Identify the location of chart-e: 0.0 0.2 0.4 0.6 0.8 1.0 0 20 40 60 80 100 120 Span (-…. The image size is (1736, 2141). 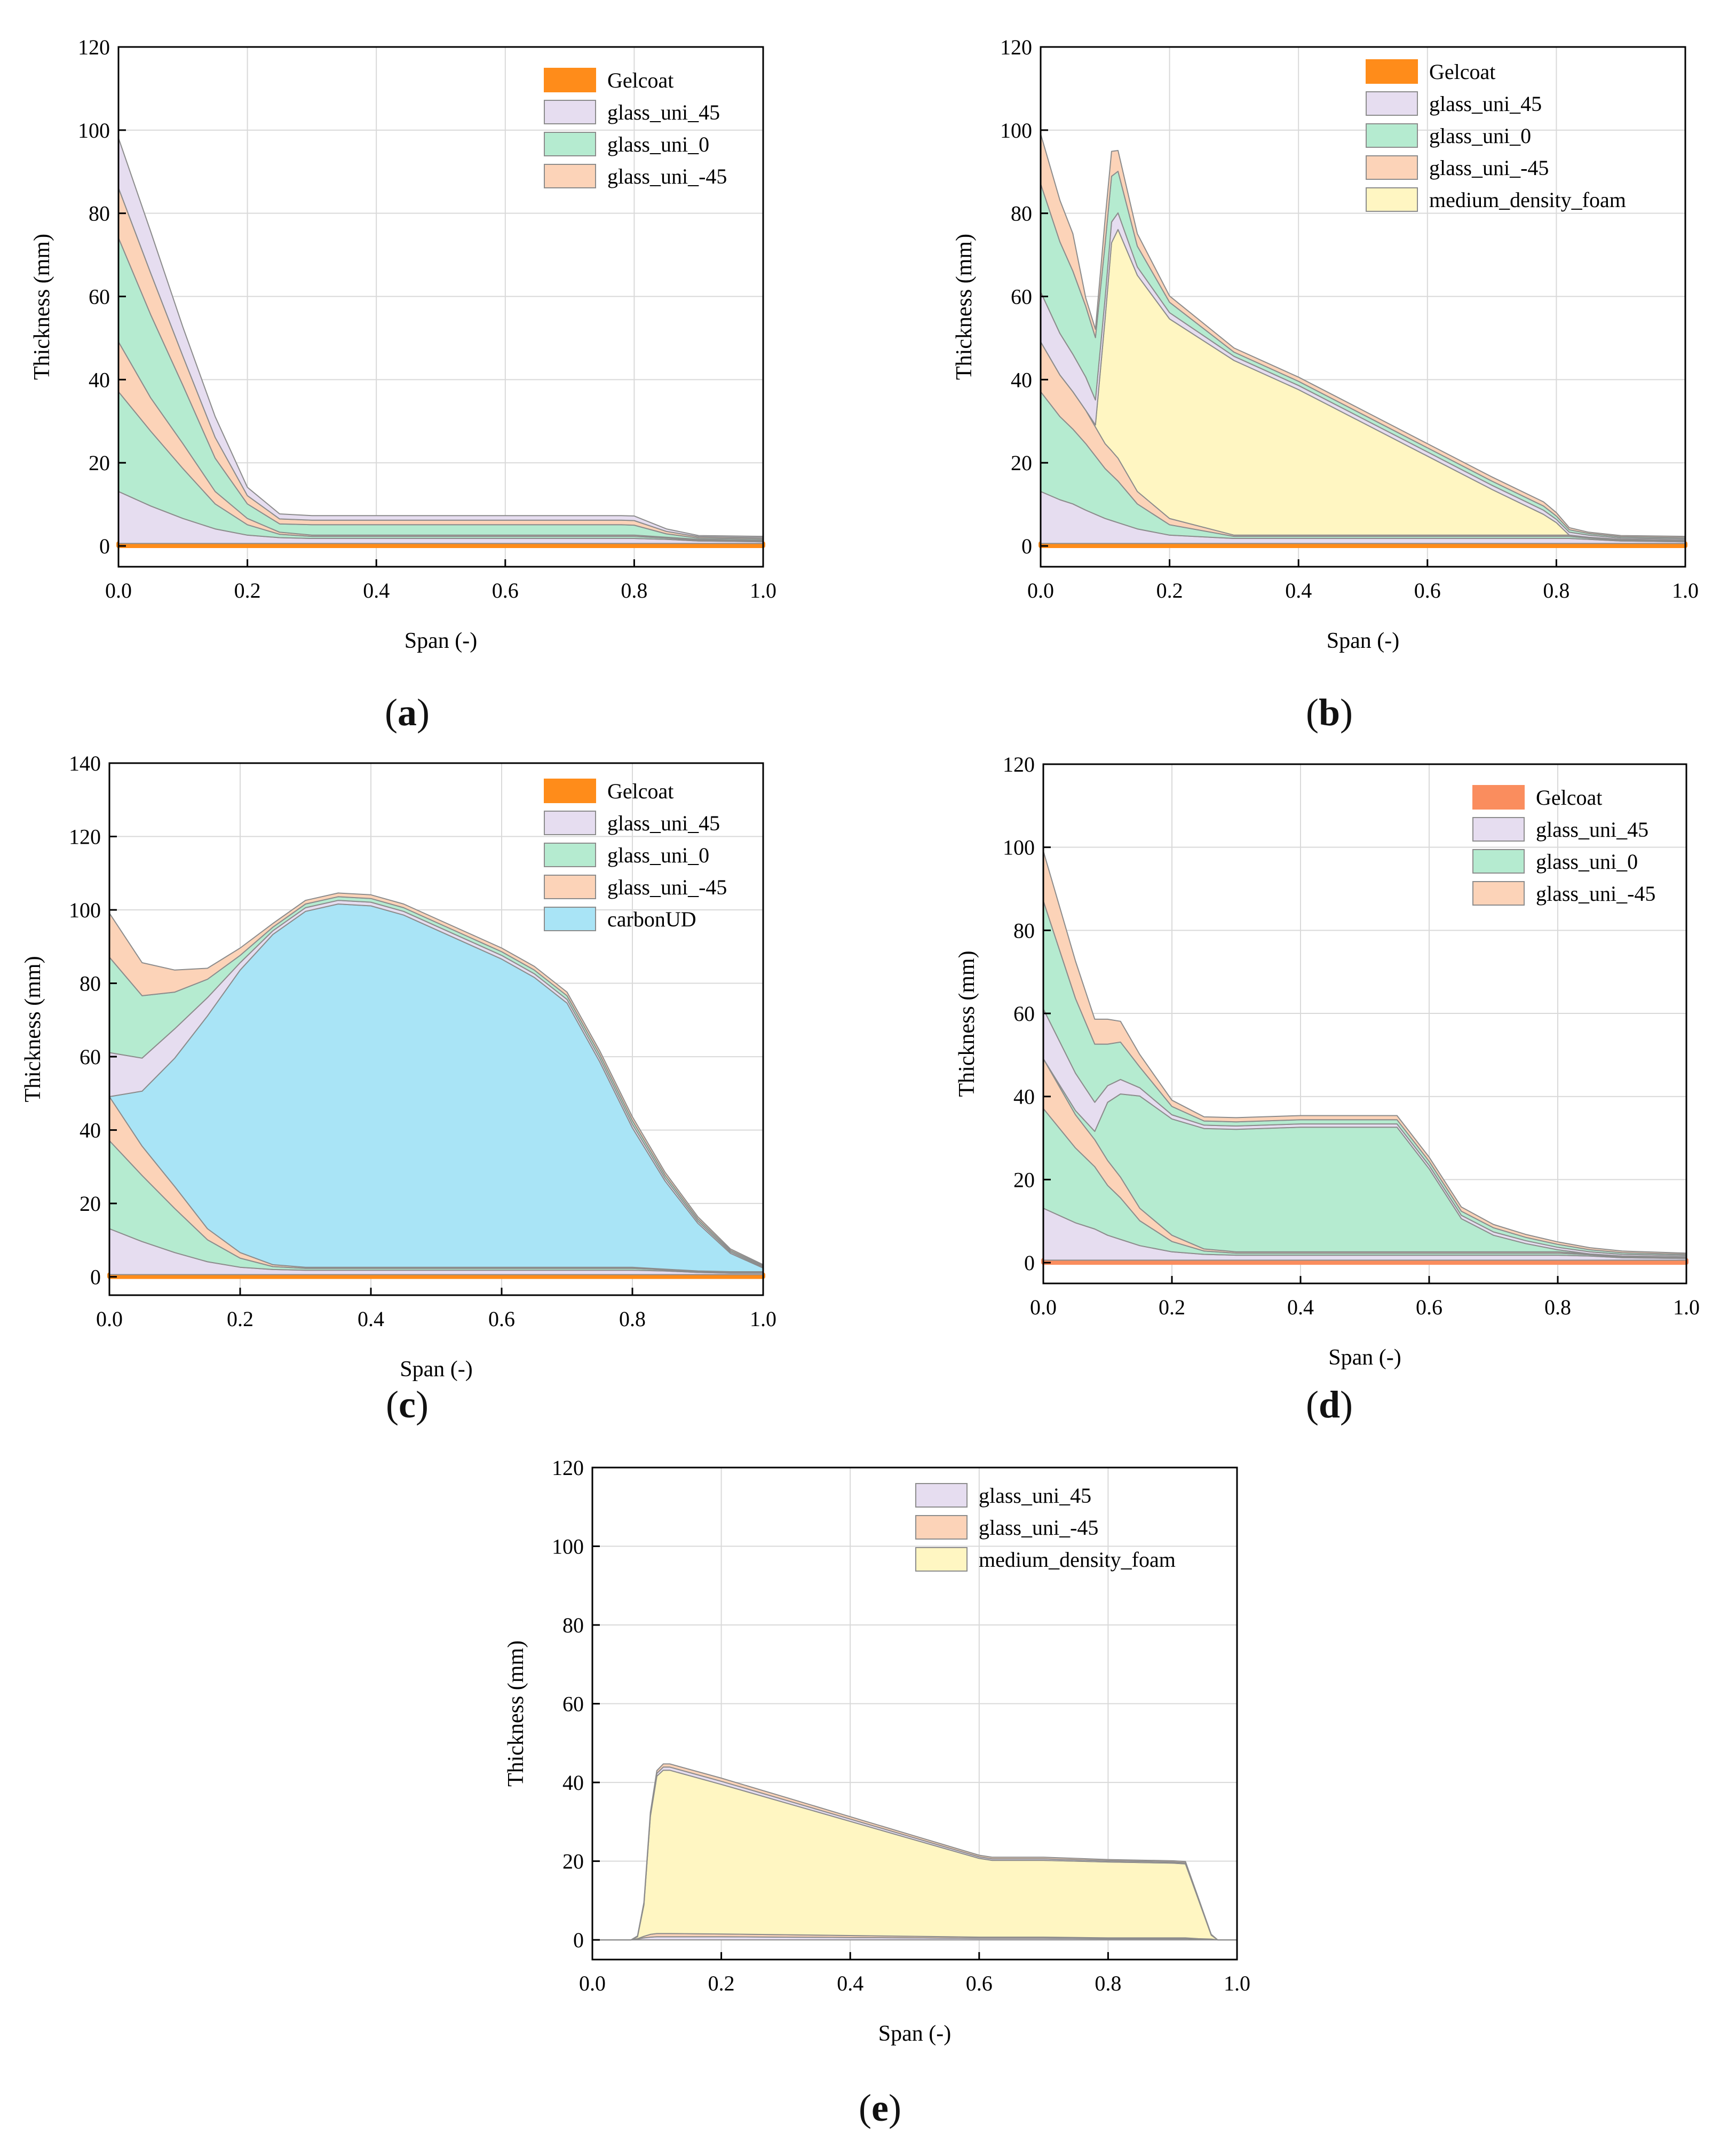
(877, 1751).